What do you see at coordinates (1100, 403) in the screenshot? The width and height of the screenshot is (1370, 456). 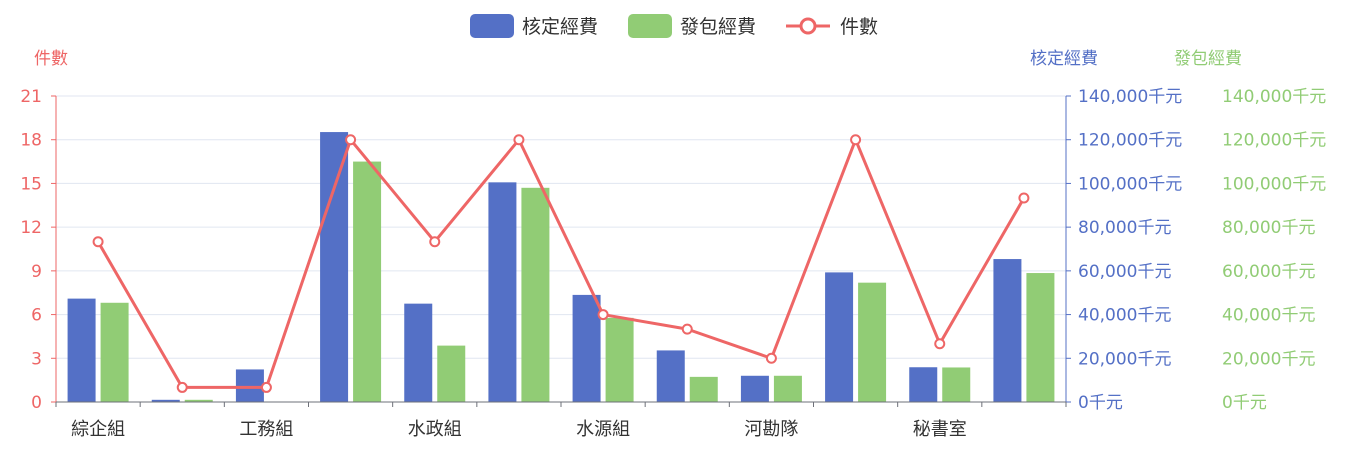 I see `y-right1-tick-label: 0千元` at bounding box center [1100, 403].